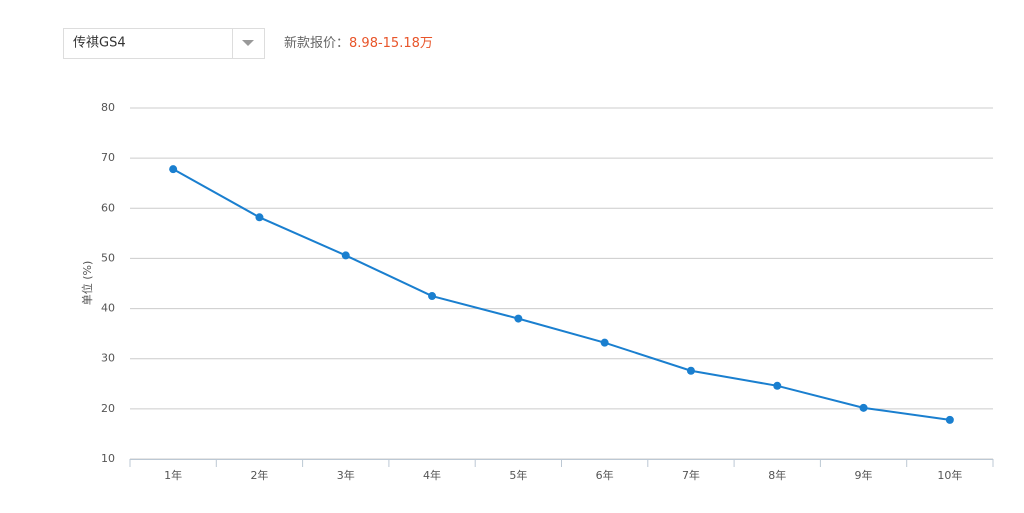 The image size is (1024, 513). I want to click on y-axis-label: 单位 (%), so click(87, 283).